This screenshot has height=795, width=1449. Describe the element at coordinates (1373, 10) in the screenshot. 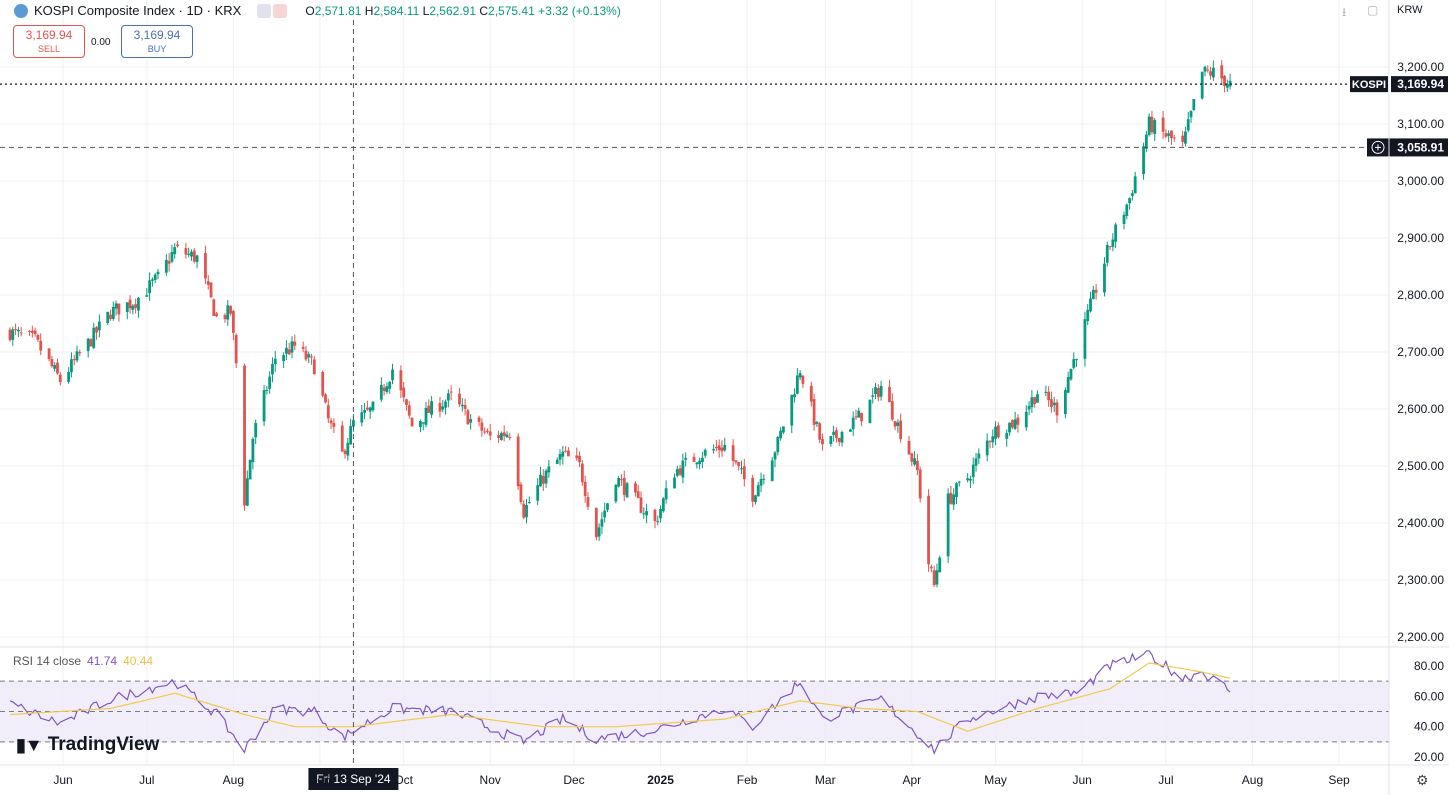

I see `maximize-icon: ▢` at that location.